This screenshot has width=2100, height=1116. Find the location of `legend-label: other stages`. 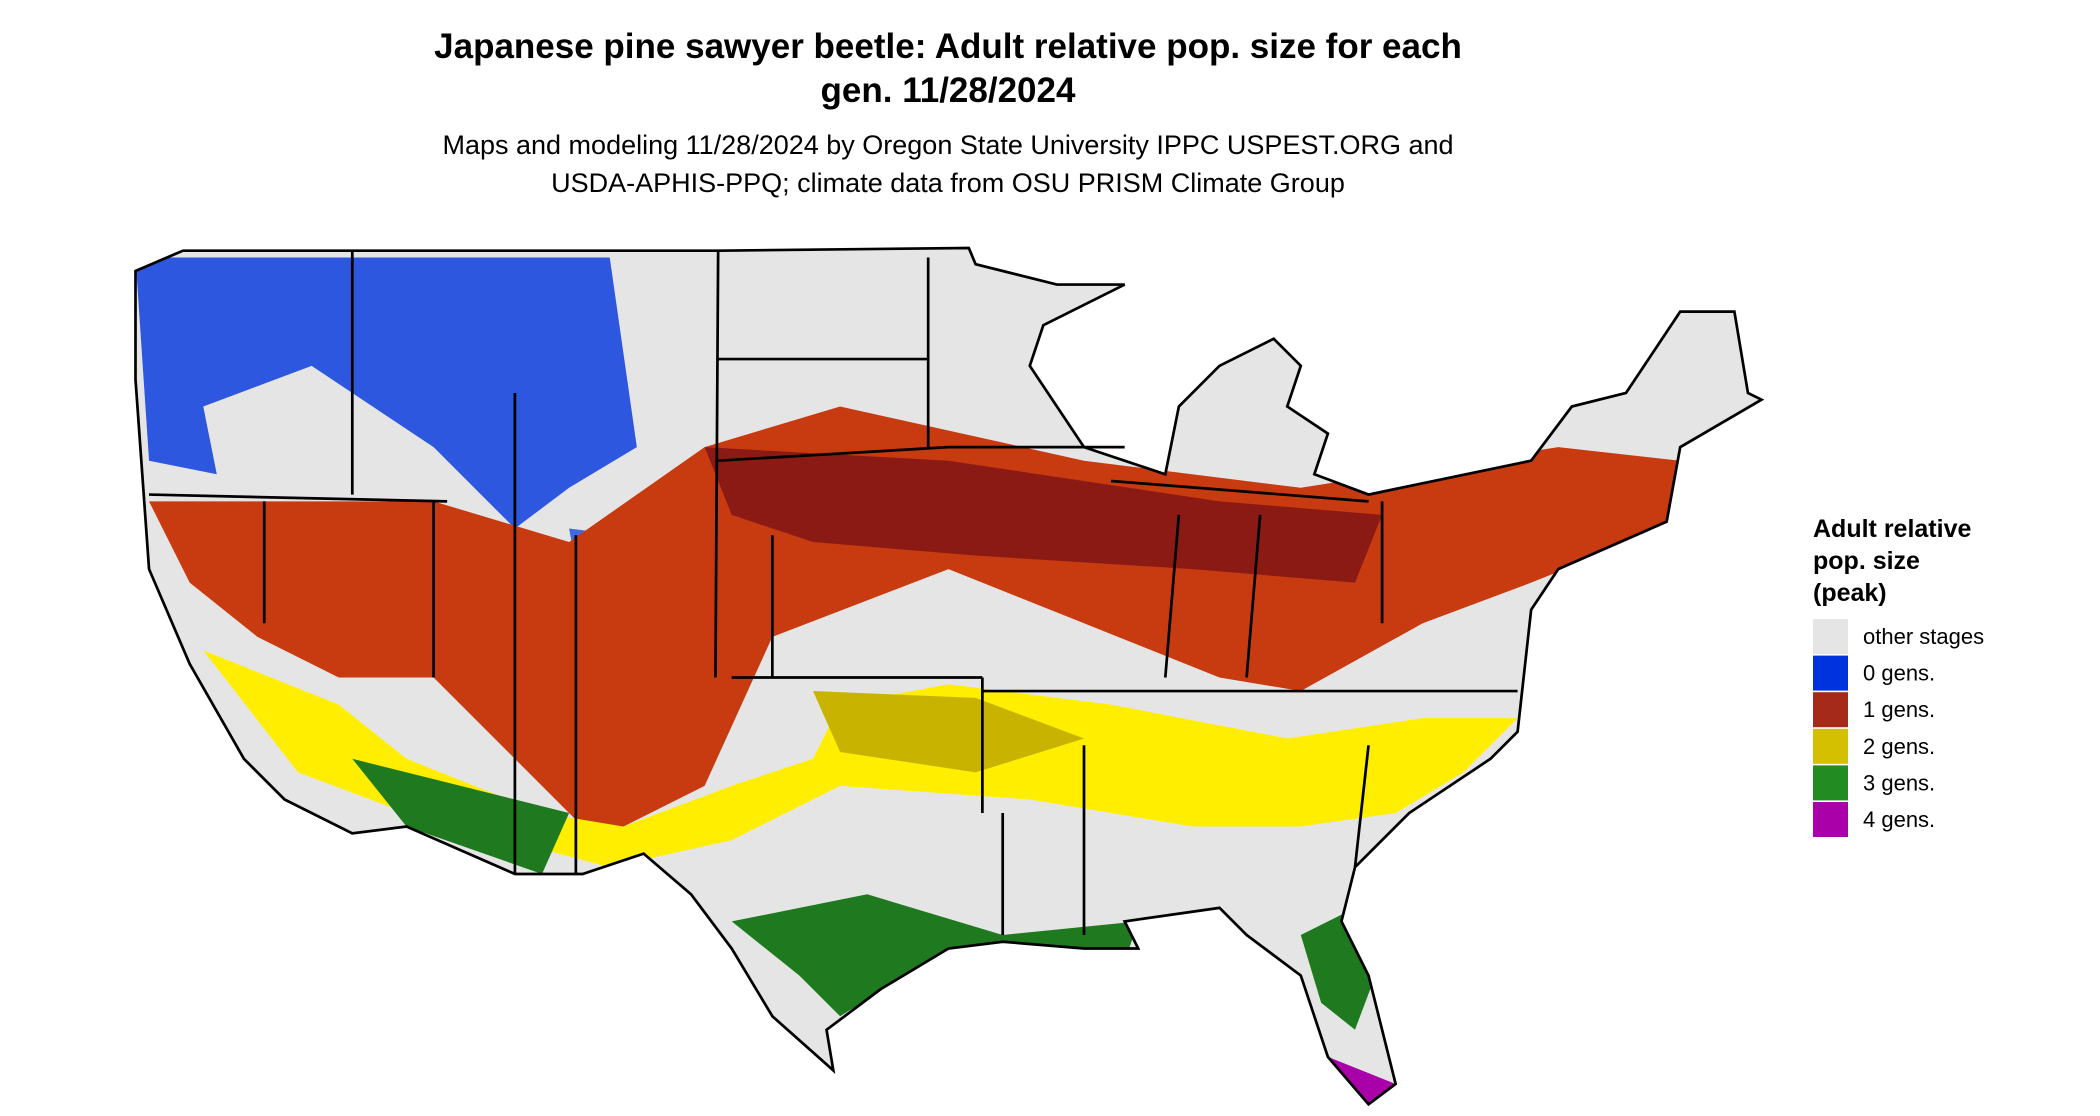

legend-label: other stages is located at coordinates (1923, 636).